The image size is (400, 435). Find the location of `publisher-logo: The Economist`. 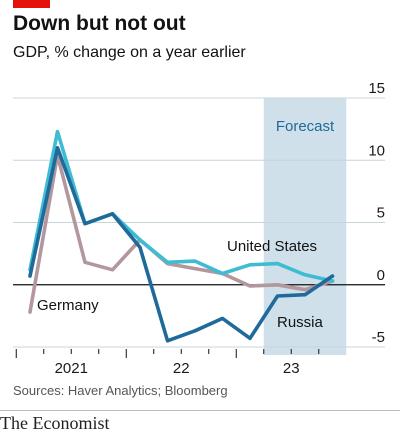

publisher-logo: The Economist is located at coordinates (55, 423).